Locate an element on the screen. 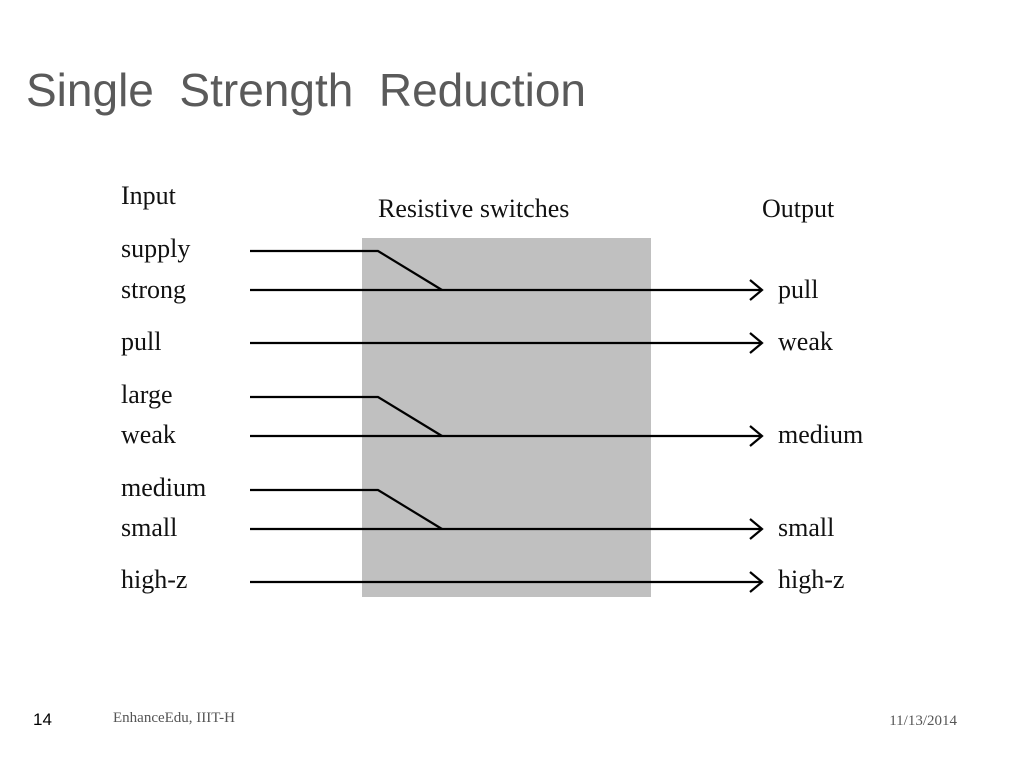 Image resolution: width=1024 pixels, height=768 pixels. output-label: weak is located at coordinates (805, 341).